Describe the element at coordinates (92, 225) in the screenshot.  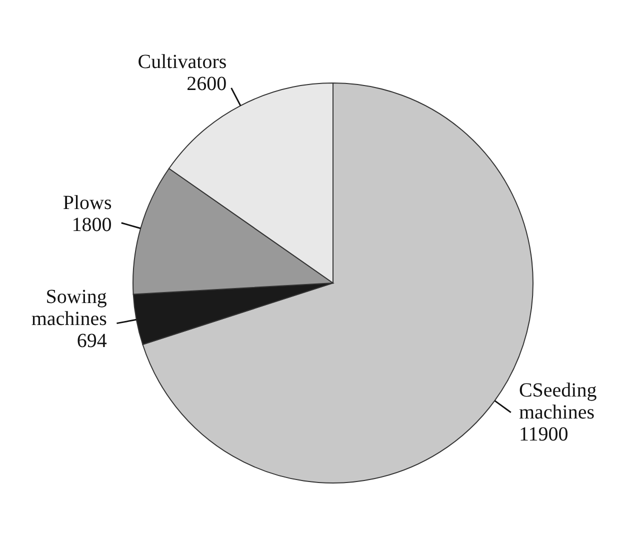
I see `data-label: 1800` at that location.